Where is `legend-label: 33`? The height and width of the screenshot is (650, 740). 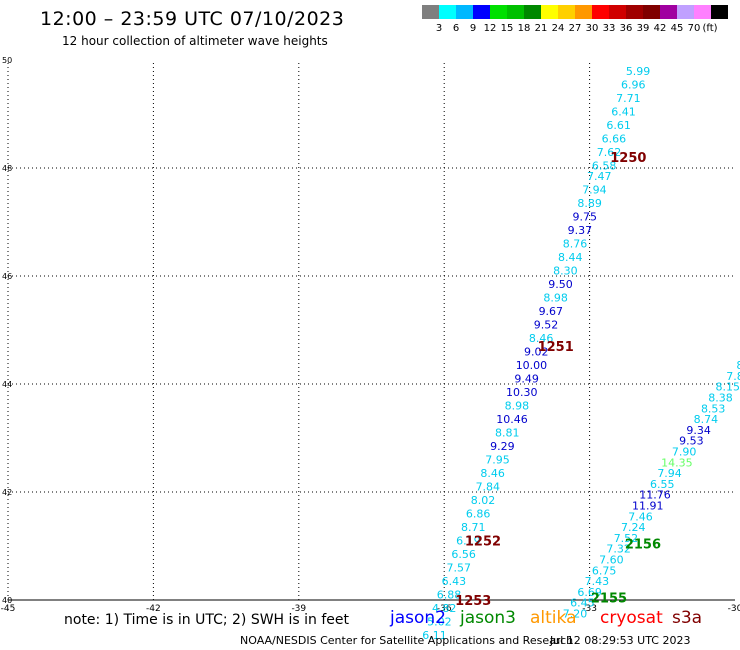
legend-label: 33 is located at coordinates (609, 28).